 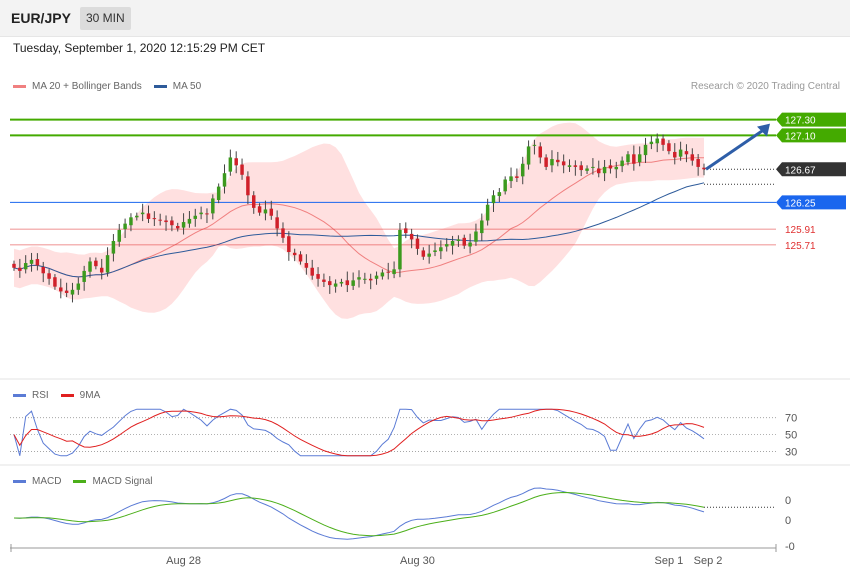 What do you see at coordinates (428, 202) in the screenshot?
I see `level-pivot: 126.25` at bounding box center [428, 202].